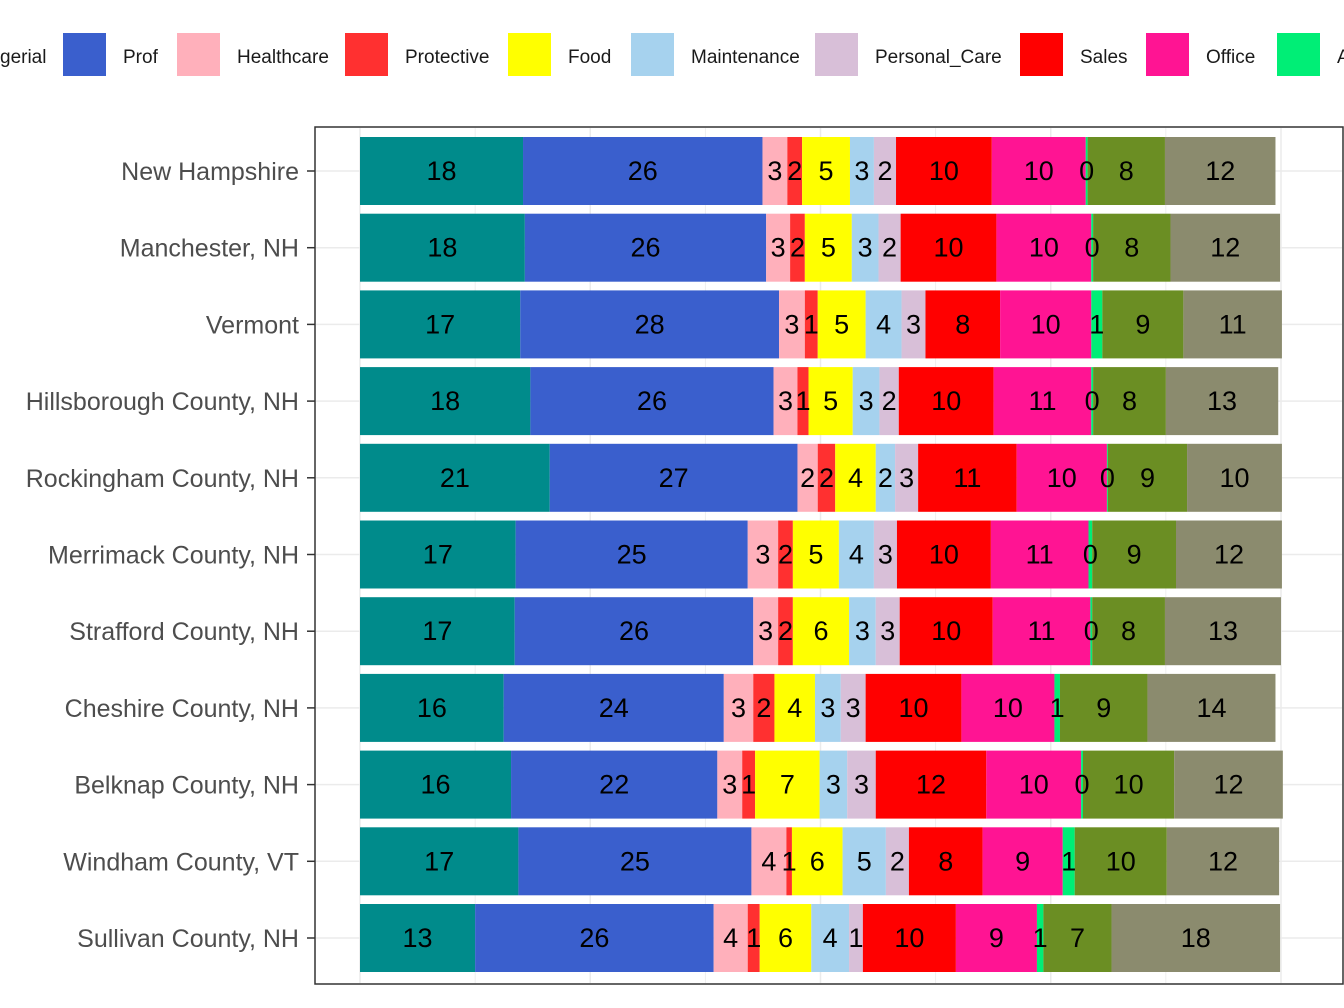  I want to click on data-label: 7, so click(787, 785).